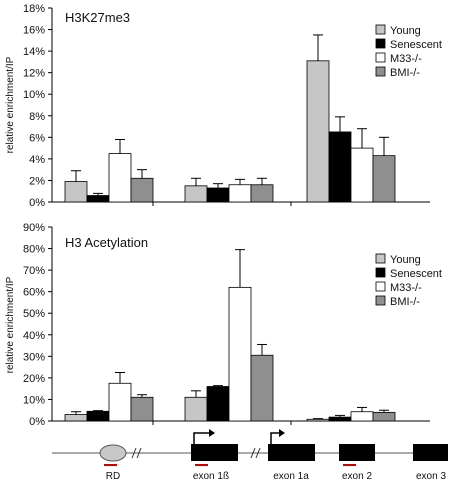 The image size is (474, 482). What do you see at coordinates (113, 453) in the screenshot?
I see `rd-element` at bounding box center [113, 453].